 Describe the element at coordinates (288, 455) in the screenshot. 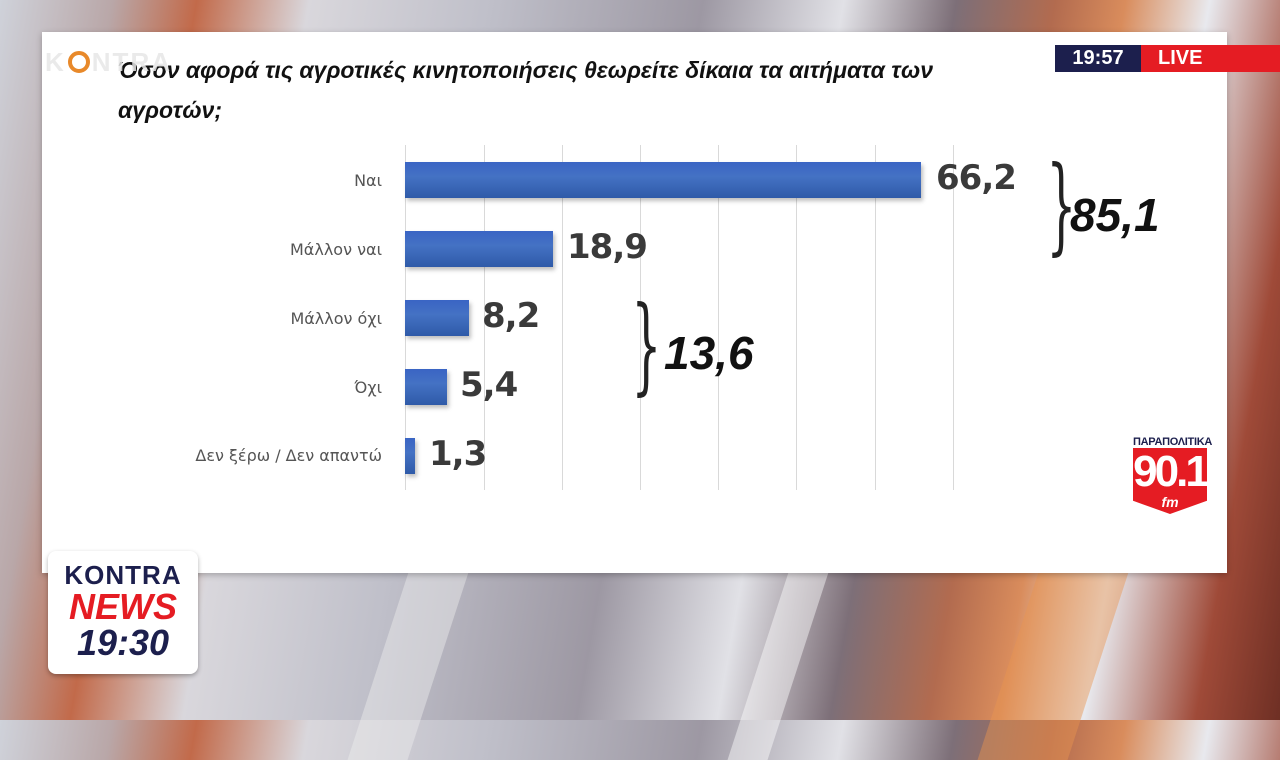

I see `category-label: Δεν ξέρω / Δεν απαντώ` at that location.